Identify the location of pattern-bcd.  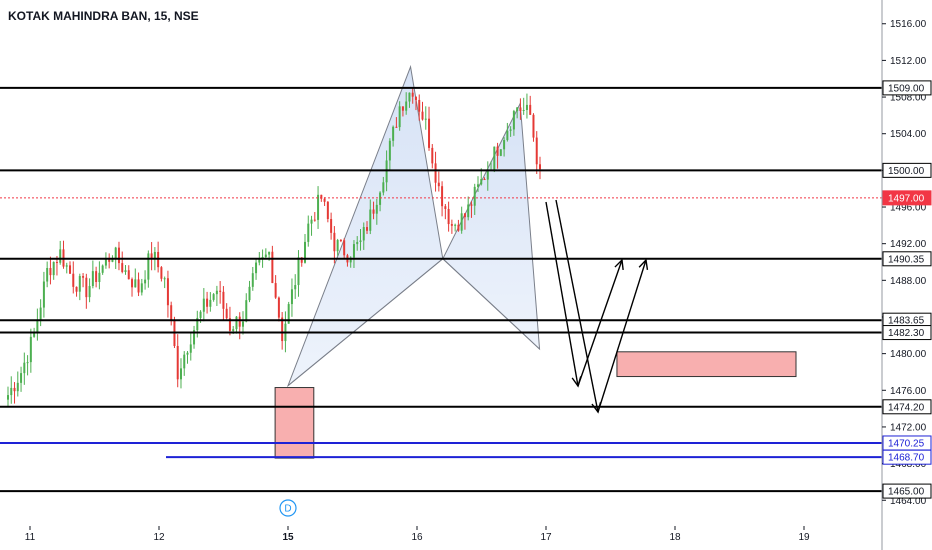
(491, 226).